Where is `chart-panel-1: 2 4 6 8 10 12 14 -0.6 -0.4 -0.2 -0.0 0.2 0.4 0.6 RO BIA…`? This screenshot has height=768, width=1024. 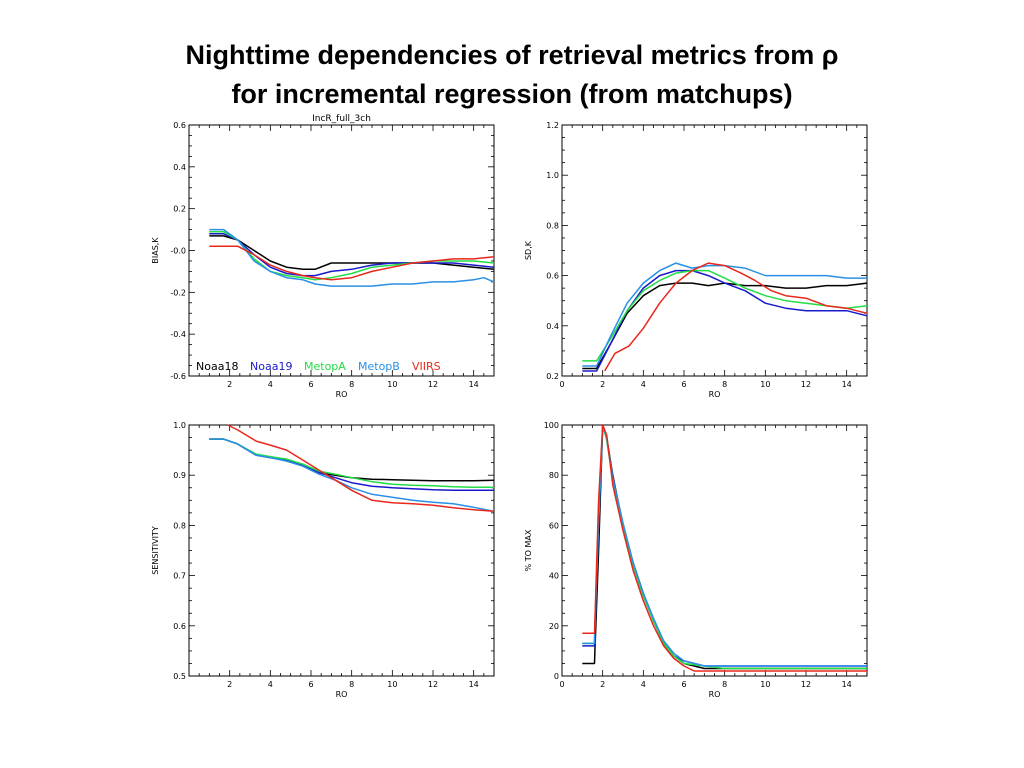 chart-panel-1: 2 4 6 8 10 12 14 -0.6 -0.4 -0.2 -0.0 0.2 0.4 0.6 RO BIA… is located at coordinates (323, 256).